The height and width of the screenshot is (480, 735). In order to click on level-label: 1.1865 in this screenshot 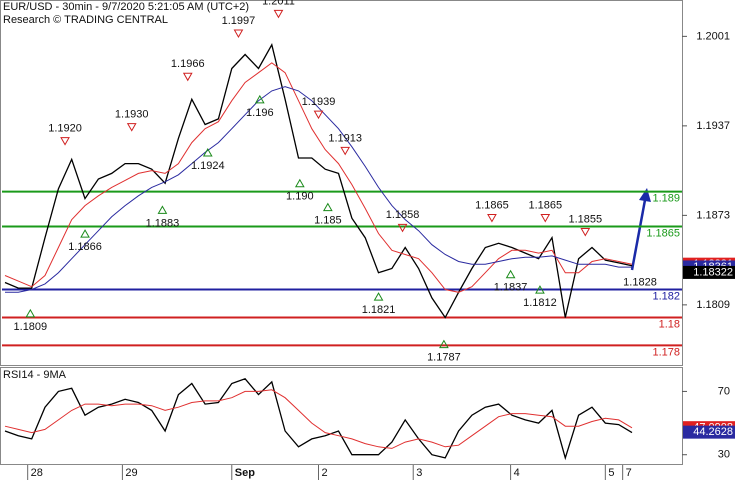, I will do `click(663, 233)`.